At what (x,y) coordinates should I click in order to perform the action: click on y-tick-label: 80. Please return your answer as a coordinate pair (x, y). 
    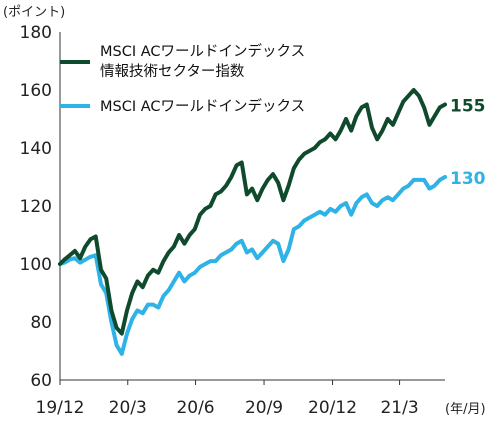
    Looking at the image, I should click on (41, 323).